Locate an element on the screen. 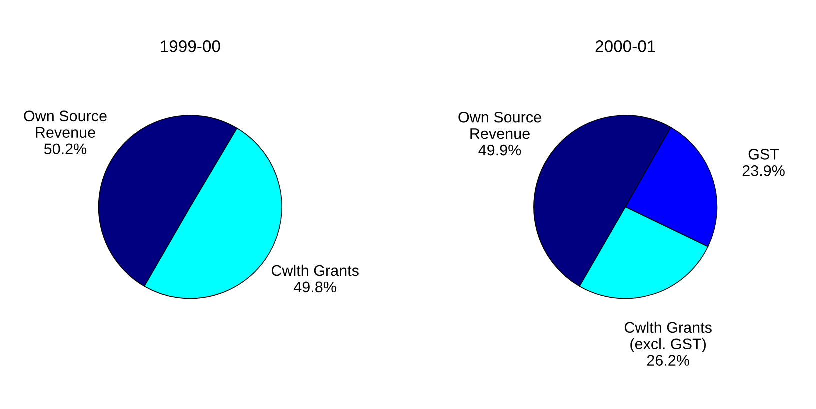  data-label: 23.9% is located at coordinates (763, 170).